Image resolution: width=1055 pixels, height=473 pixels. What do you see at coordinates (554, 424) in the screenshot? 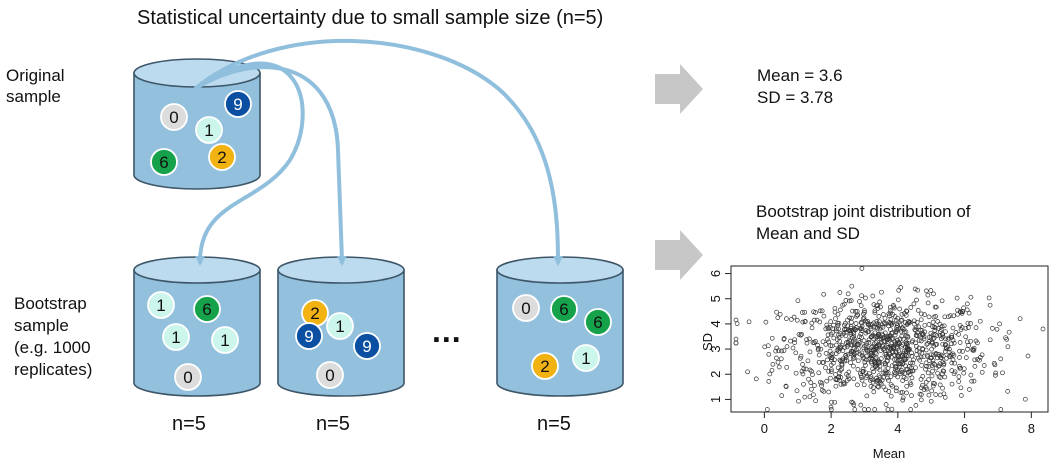
I see `n-label-bootstrap-3: n=5` at bounding box center [554, 424].